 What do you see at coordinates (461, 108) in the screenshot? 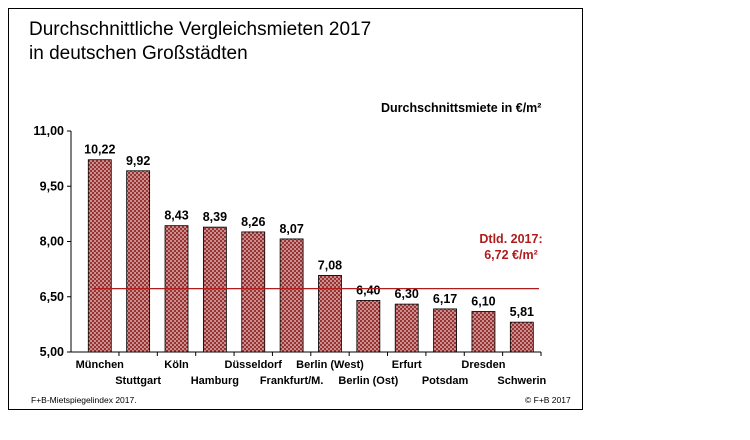
I see `unit-label: Durchschnittsmiete in €/m²` at bounding box center [461, 108].